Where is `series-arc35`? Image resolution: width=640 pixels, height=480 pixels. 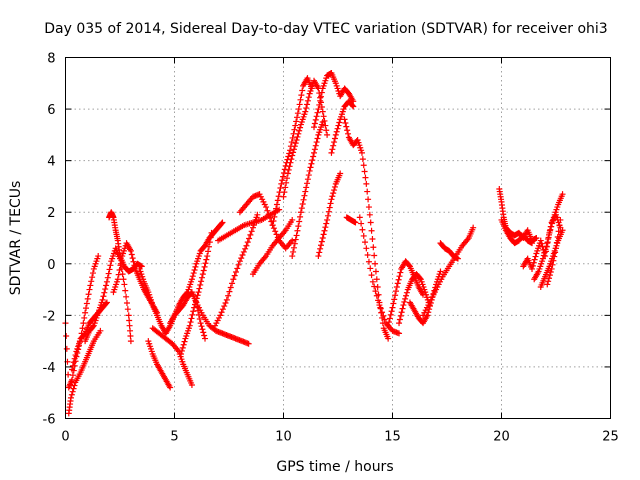
series-arc35 is located at coordinates (547, 247).